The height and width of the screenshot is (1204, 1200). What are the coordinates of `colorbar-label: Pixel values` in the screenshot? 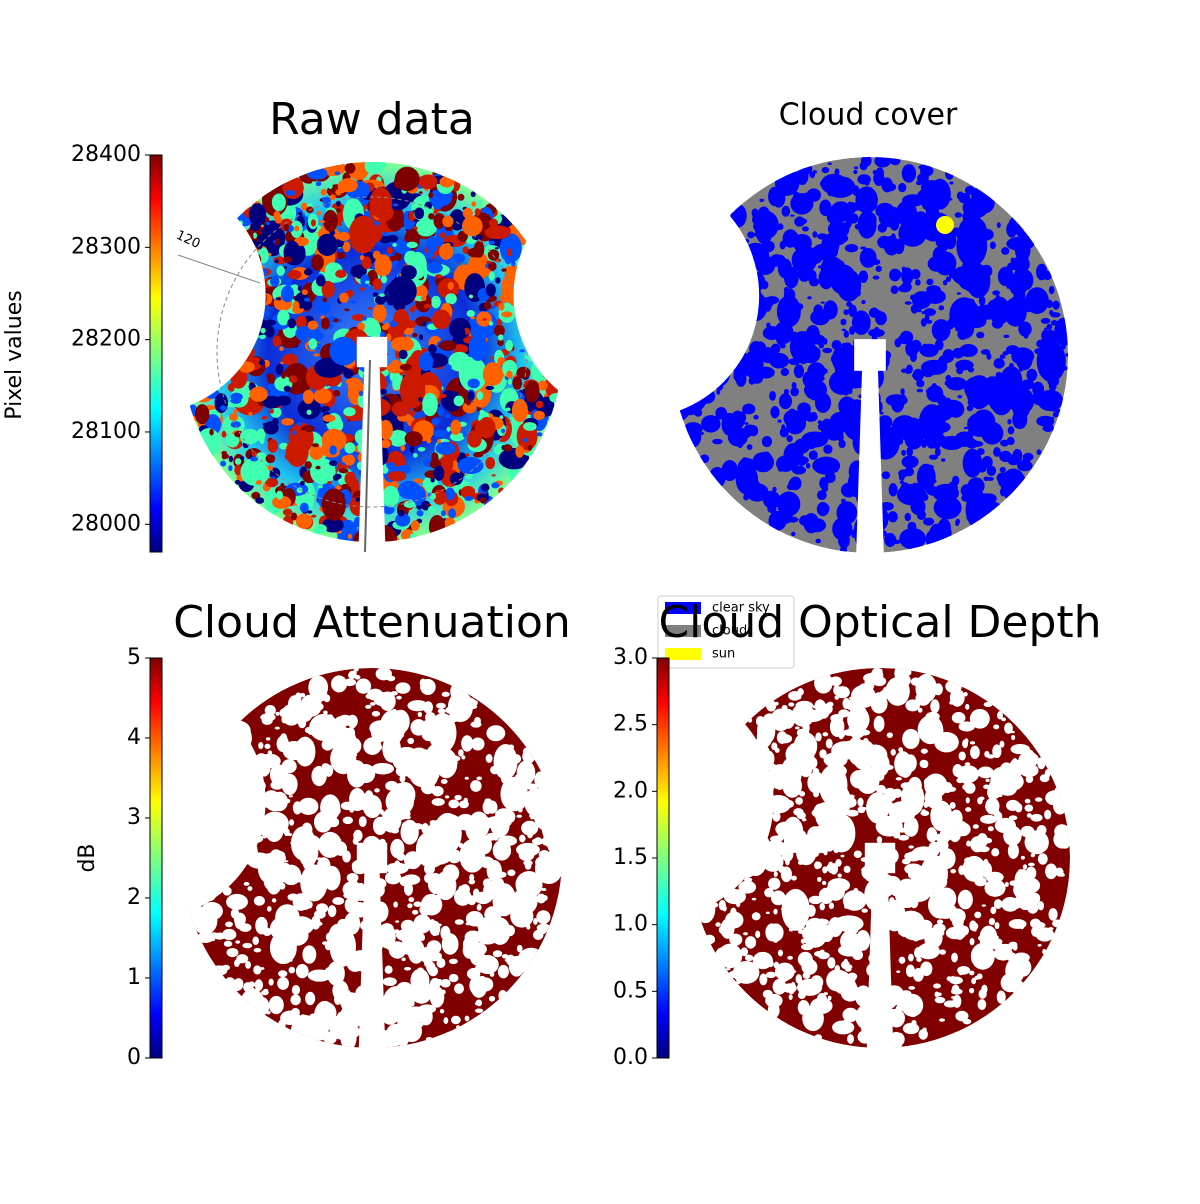 It's located at (14, 354).